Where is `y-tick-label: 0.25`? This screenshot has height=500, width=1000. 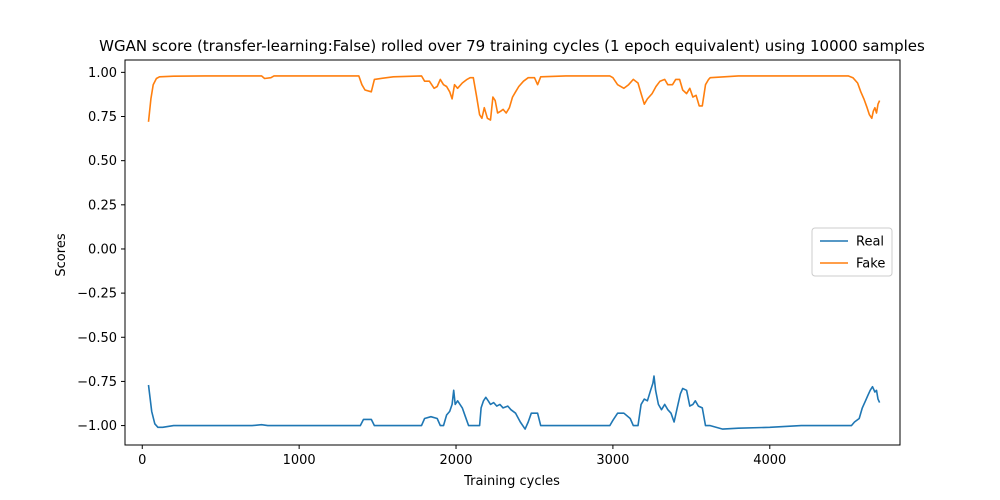
y-tick-label: 0.25 is located at coordinates (102, 205).